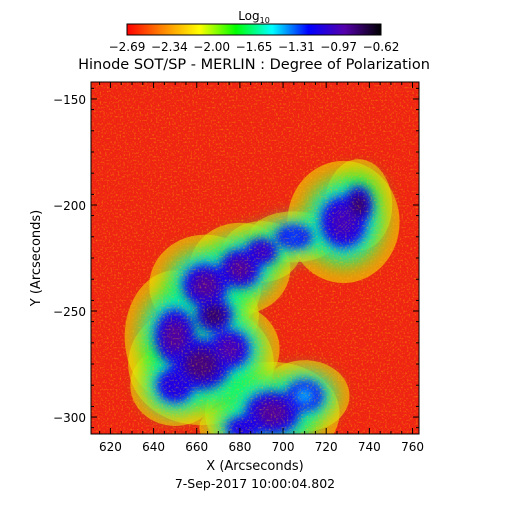  Describe the element at coordinates (36, 258) in the screenshot. I see `y-axis-label: Y (Arcseconds)` at that location.